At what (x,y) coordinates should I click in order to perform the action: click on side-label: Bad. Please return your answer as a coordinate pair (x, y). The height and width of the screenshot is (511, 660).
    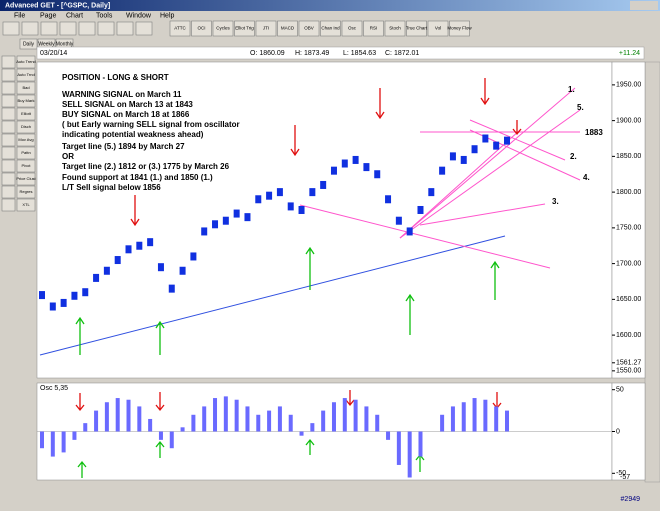
    Looking at the image, I should click on (25, 87).